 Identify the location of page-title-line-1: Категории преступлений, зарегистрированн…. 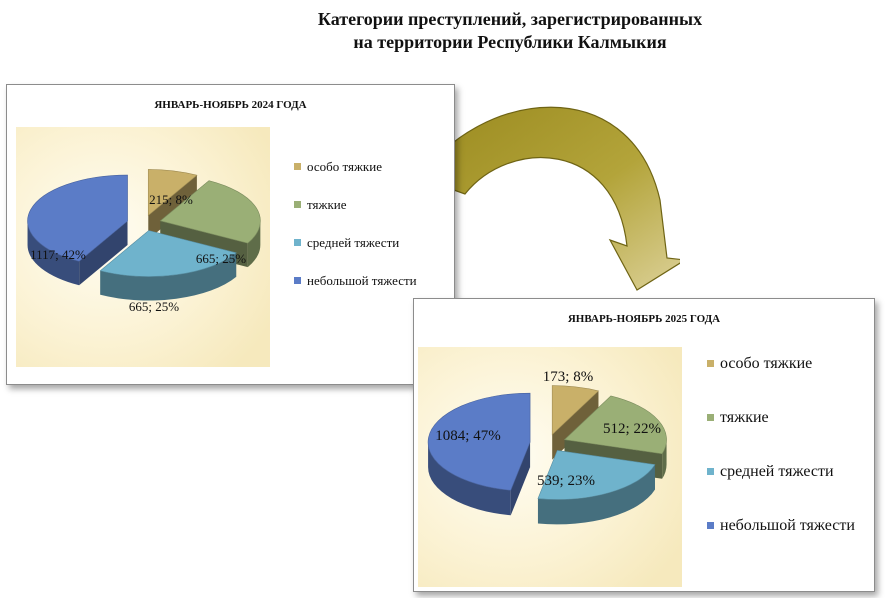
(510, 19).